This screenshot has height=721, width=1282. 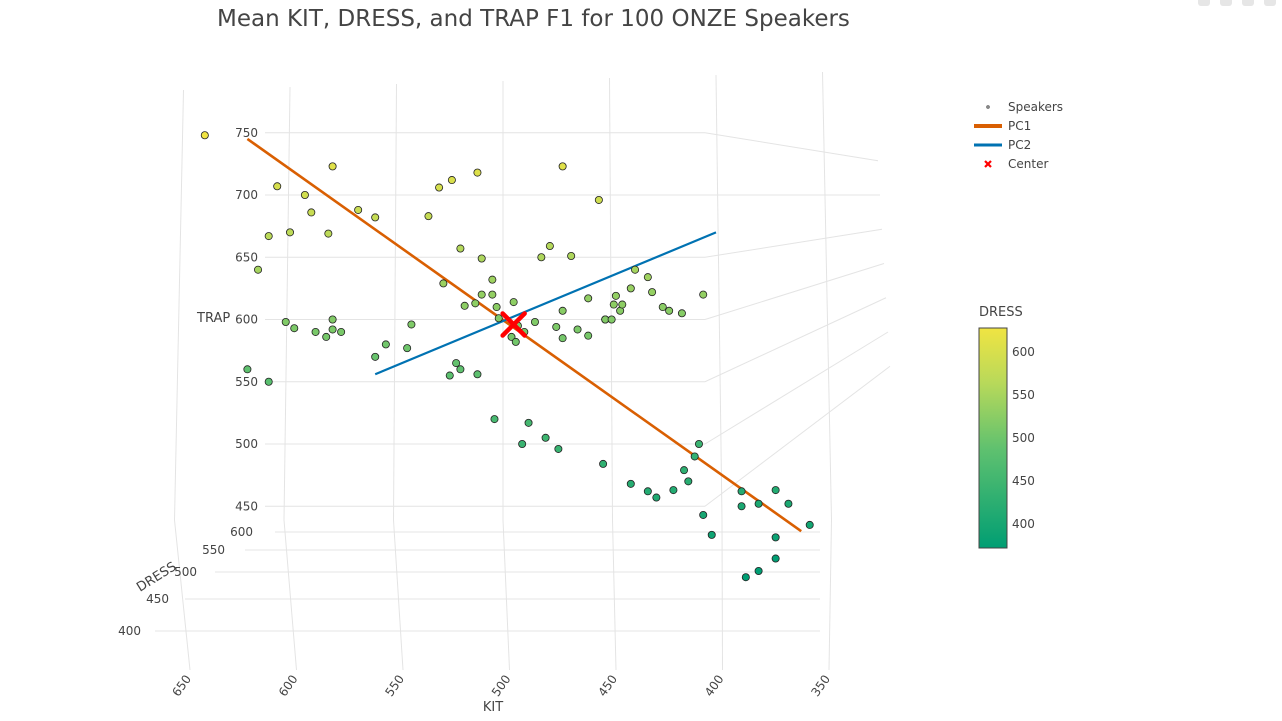 I want to click on kit-tick-label: 550, so click(x=394, y=685).